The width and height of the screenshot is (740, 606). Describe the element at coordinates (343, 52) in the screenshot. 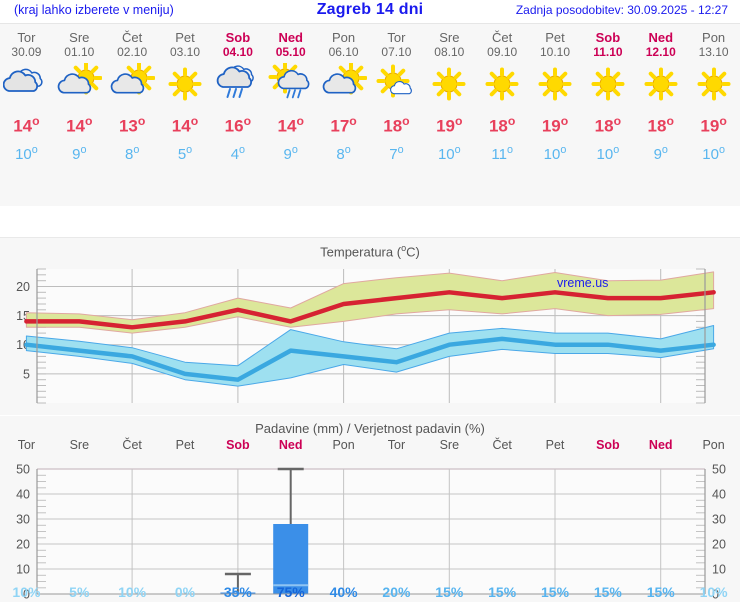

I see `day-date: 06.10` at that location.